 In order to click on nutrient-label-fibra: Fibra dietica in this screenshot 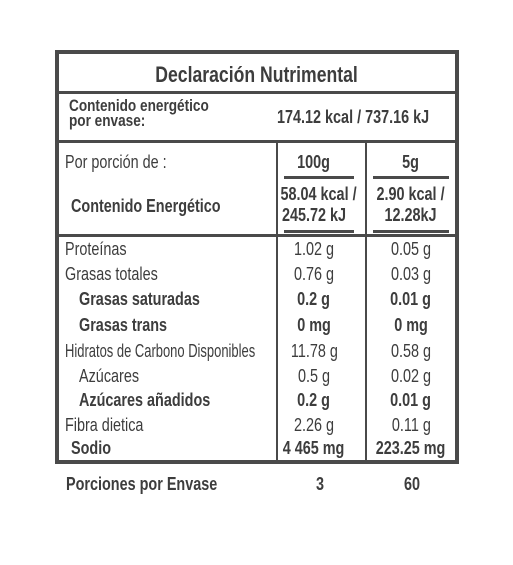, I will do `click(104, 425)`.